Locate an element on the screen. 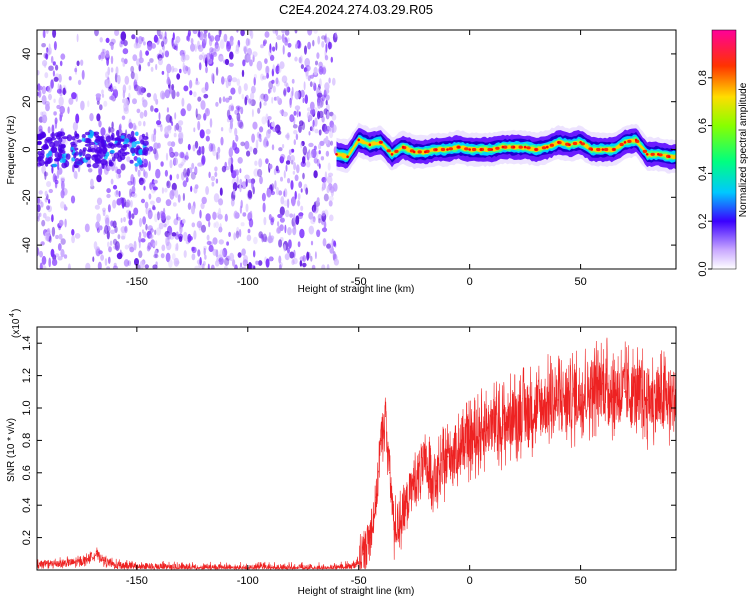 The height and width of the screenshot is (605, 750). spectrogram-ridge is located at coordinates (505, 148).